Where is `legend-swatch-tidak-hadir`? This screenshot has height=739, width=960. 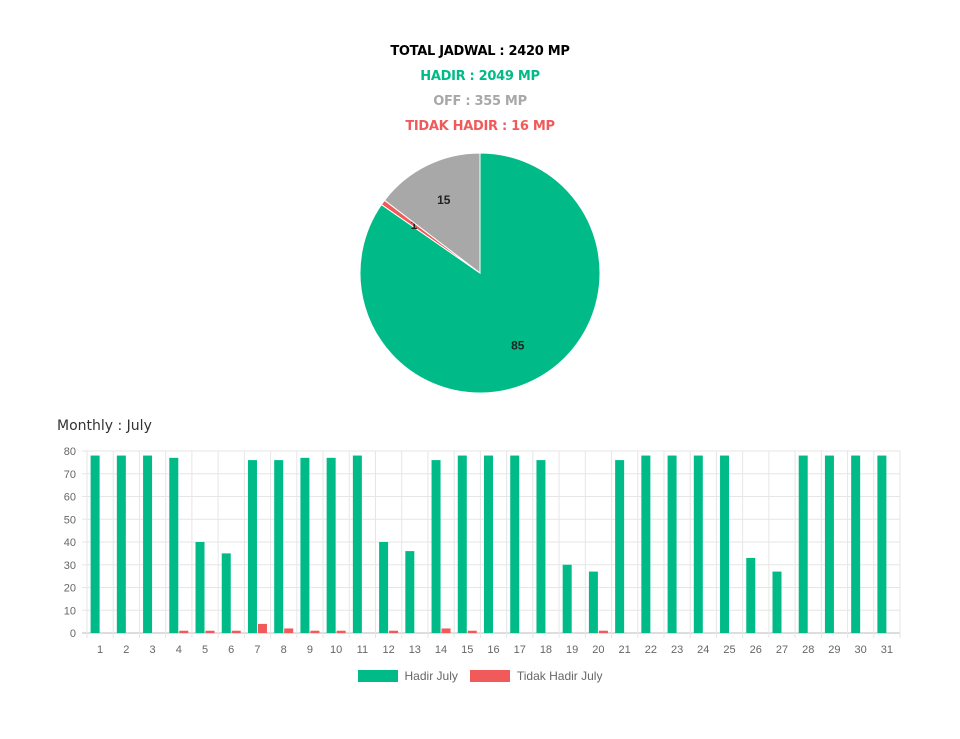 legend-swatch-tidak-hadir is located at coordinates (489, 676).